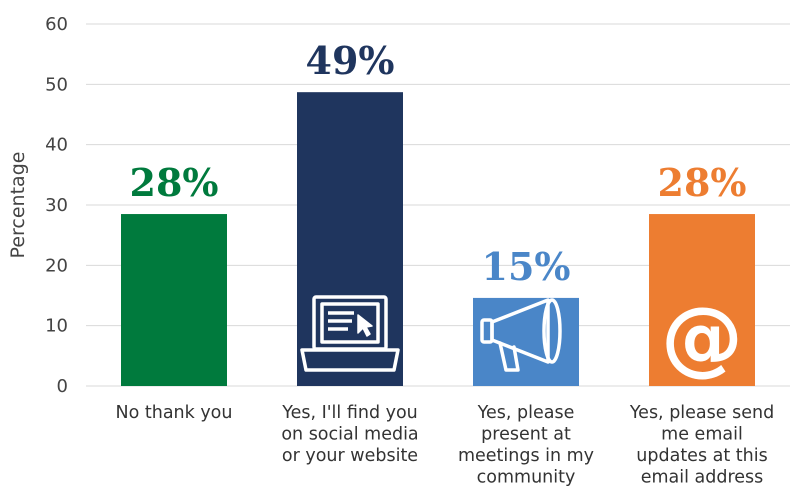 The width and height of the screenshot is (800, 492). What do you see at coordinates (56, 265) in the screenshot?
I see `y-tick-label-20: 20` at bounding box center [56, 265].